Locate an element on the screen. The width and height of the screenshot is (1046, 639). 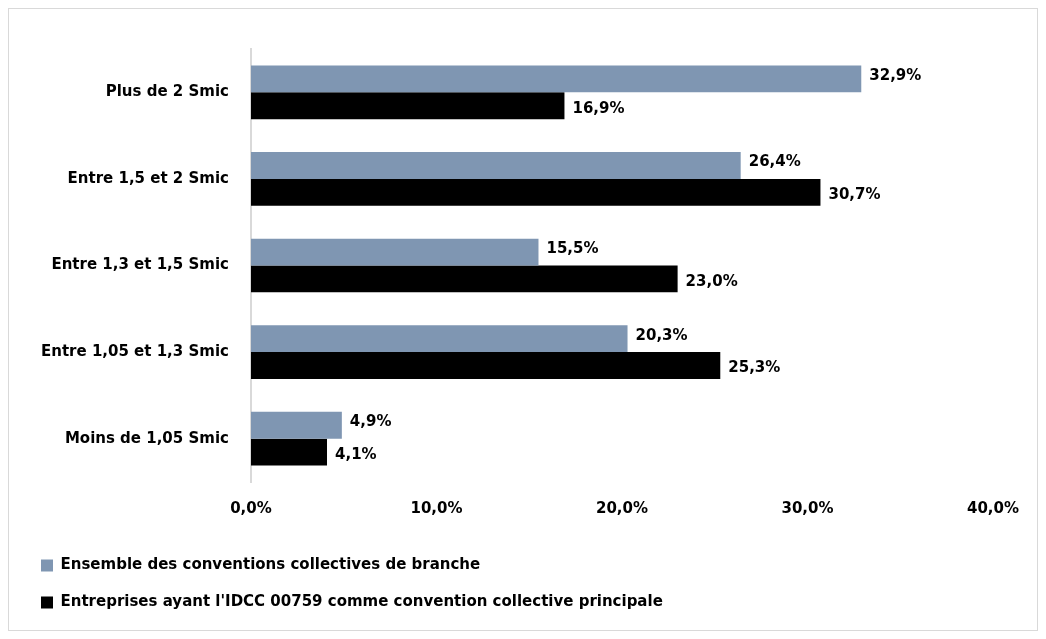
data-label: 23,0% is located at coordinates (711, 280).